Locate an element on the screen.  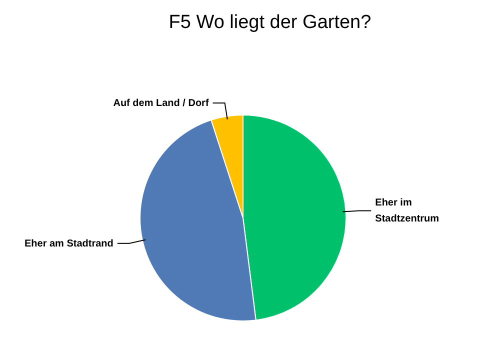
slice-label: Auf dem Land / Dorf is located at coordinates (161, 104).